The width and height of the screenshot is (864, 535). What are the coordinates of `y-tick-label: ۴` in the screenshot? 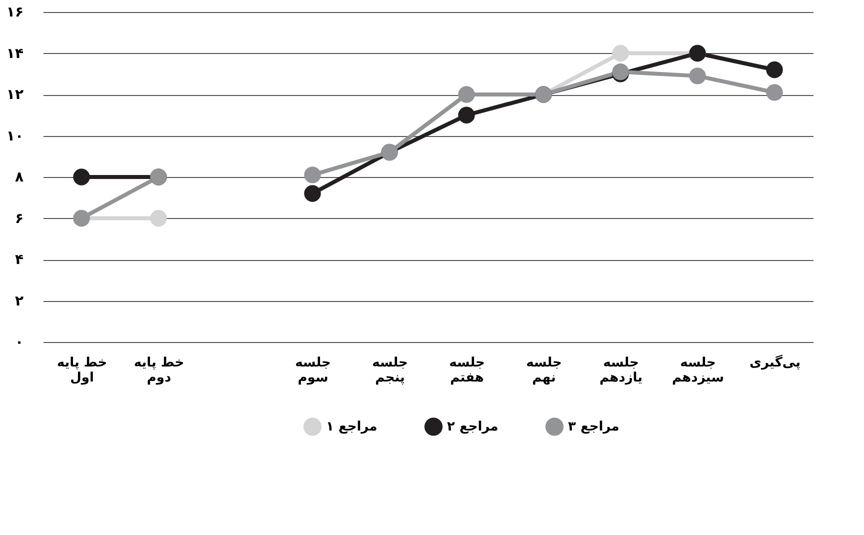 It's located at (19, 260).